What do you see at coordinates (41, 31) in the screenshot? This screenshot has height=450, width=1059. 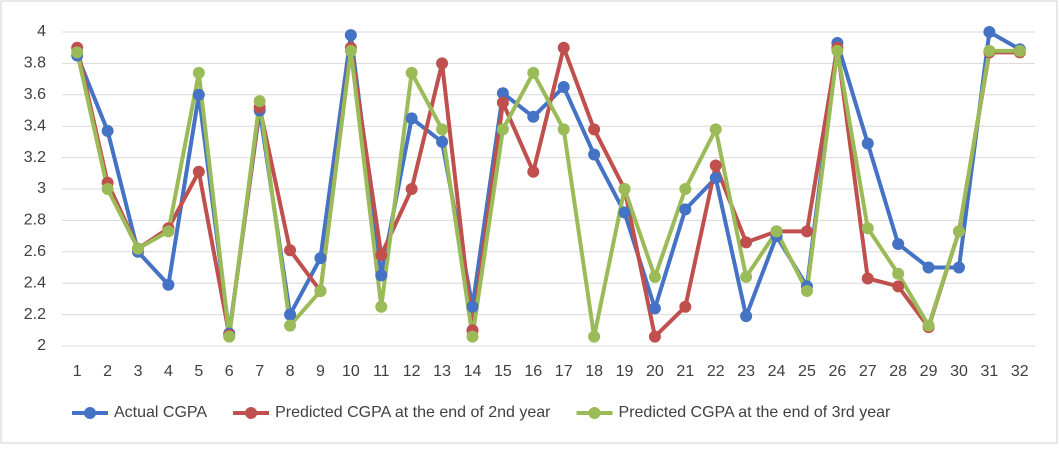 I see `y-tick-label: 4` at bounding box center [41, 31].